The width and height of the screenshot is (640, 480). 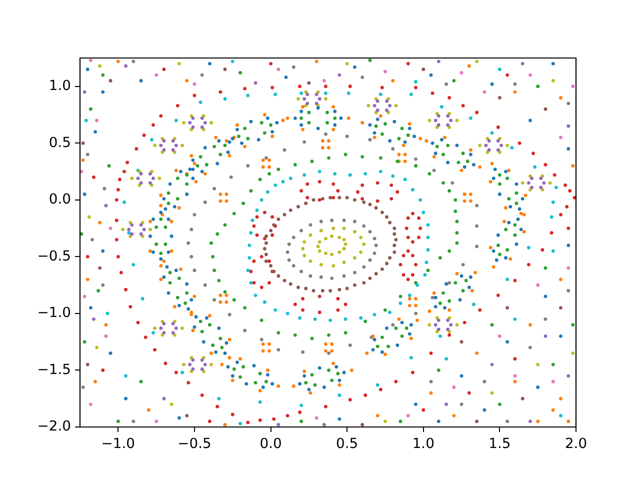 What do you see at coordinates (54, 313) in the screenshot?
I see `y-tick-label: −1.0` at bounding box center [54, 313].